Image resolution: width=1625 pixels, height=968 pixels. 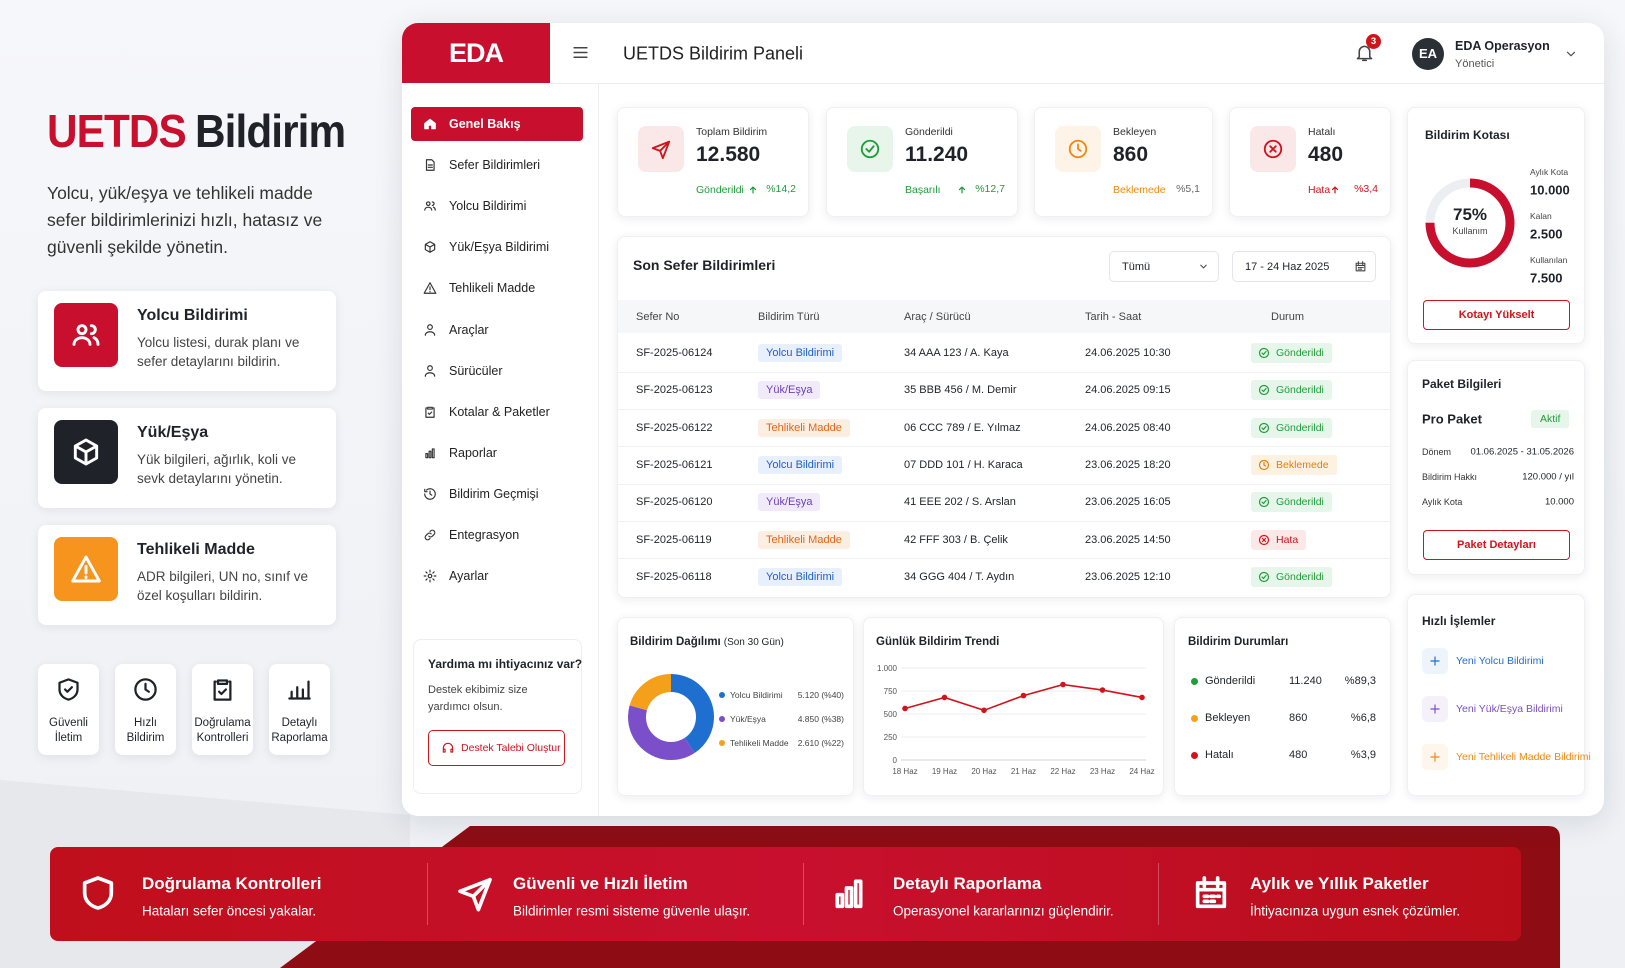 What do you see at coordinates (1135, 132) in the screenshot?
I see `stat-label: Bekleyen` at bounding box center [1135, 132].